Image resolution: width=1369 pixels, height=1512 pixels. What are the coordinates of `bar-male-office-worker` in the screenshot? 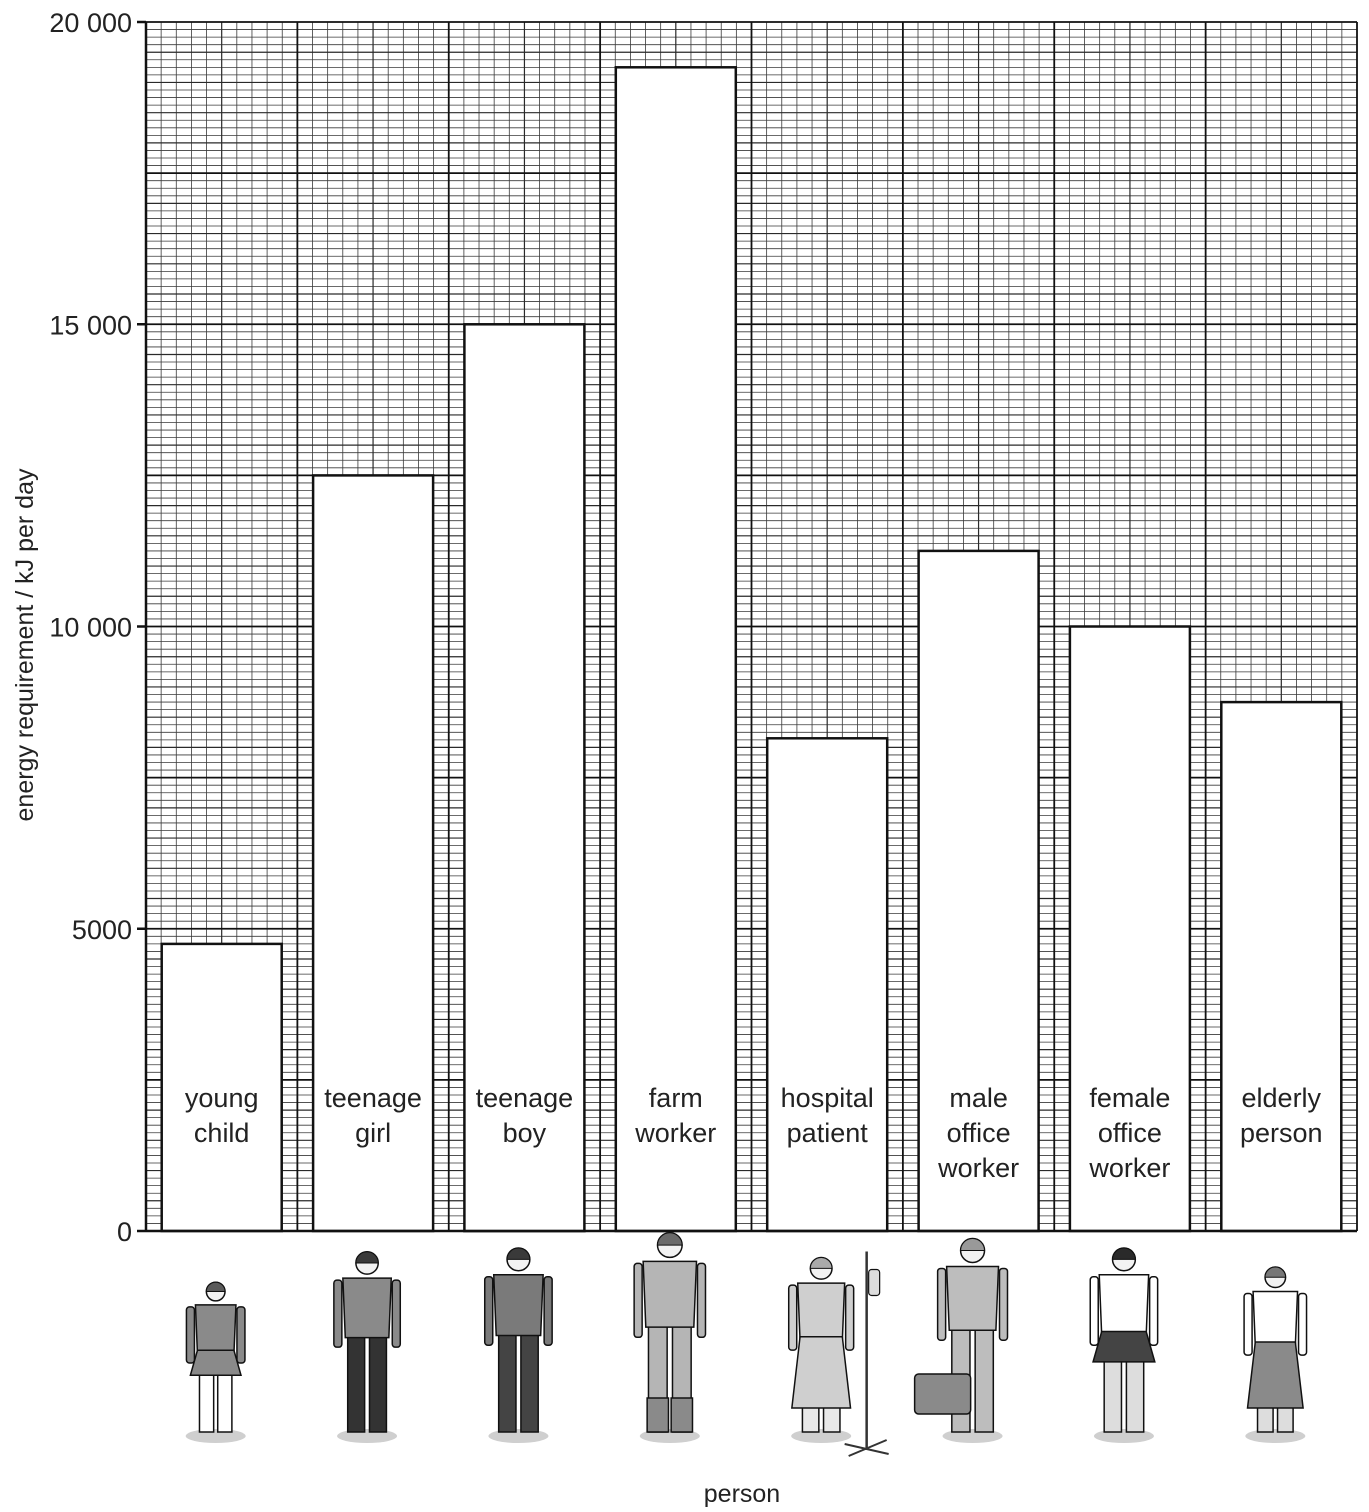 It's located at (978, 891).